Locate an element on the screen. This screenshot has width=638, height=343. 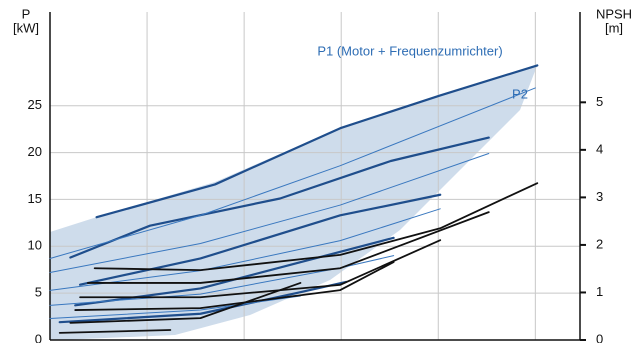
y-tick-label: 20 is located at coordinates (35, 151).